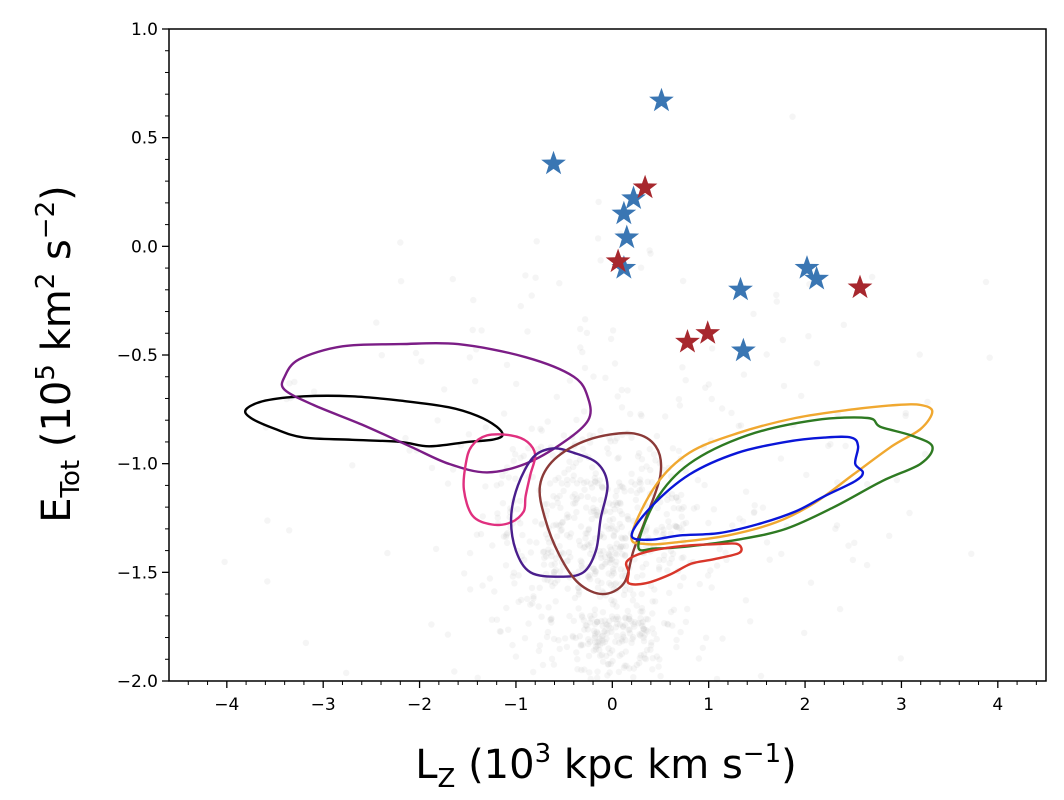 This screenshot has height=800, width=1064. Describe the element at coordinates (901, 705) in the screenshot. I see `x-tick-label: 3` at that location.